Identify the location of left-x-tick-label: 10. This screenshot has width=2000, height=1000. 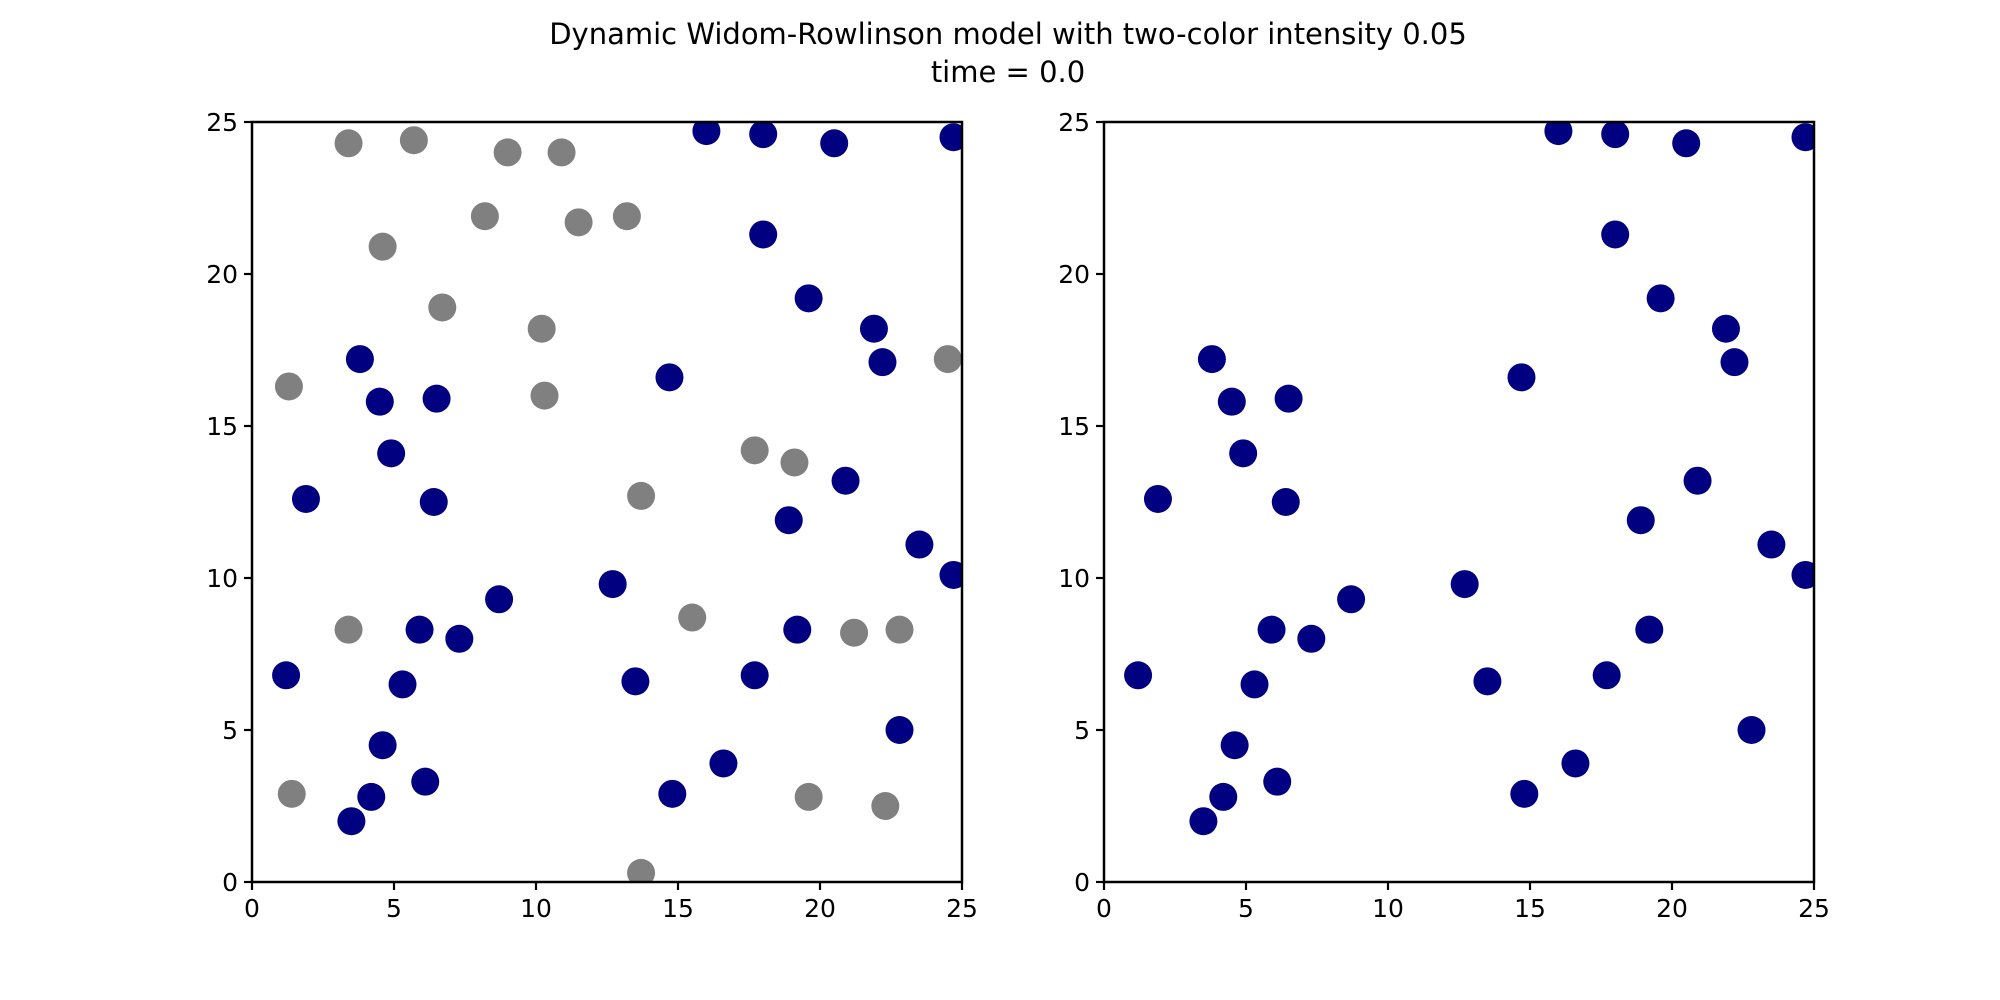
(536, 908).